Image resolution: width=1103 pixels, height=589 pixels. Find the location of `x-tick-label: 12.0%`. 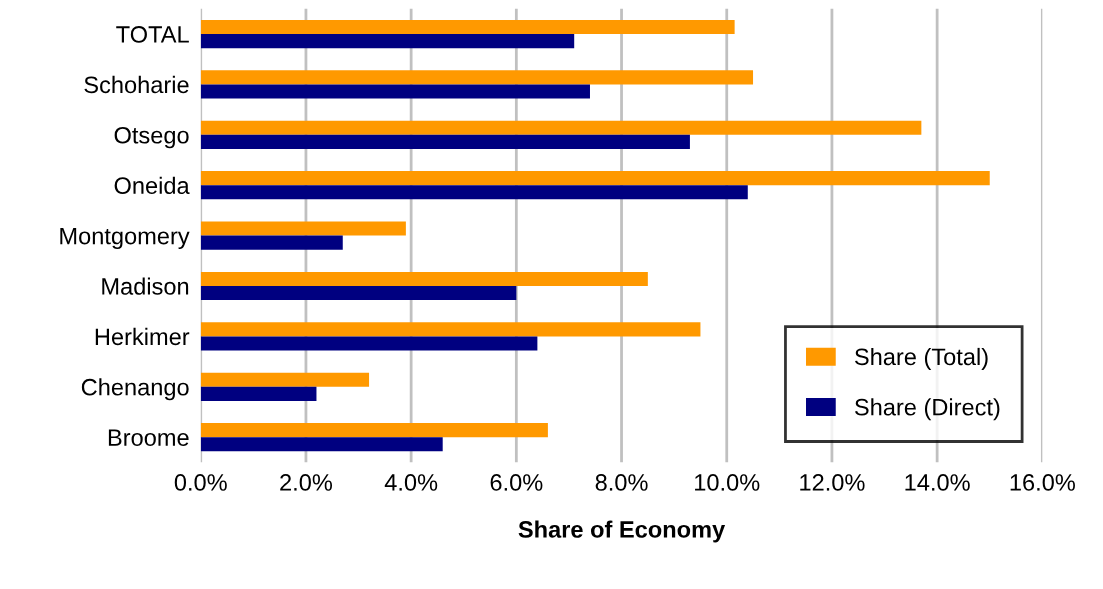

x-tick-label: 12.0% is located at coordinates (832, 482).